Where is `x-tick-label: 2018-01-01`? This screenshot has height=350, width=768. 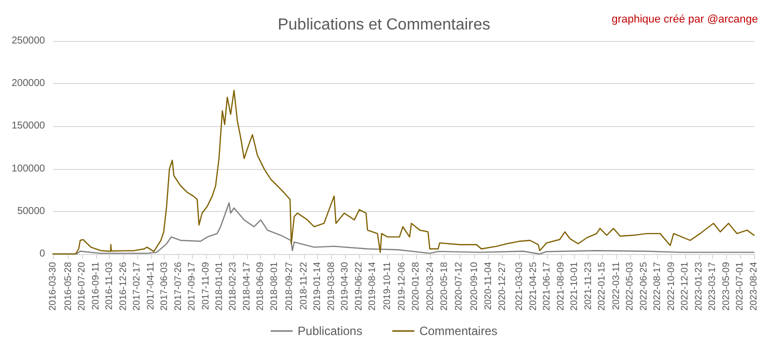 x-tick-label: 2018-01-01 is located at coordinates (219, 286).